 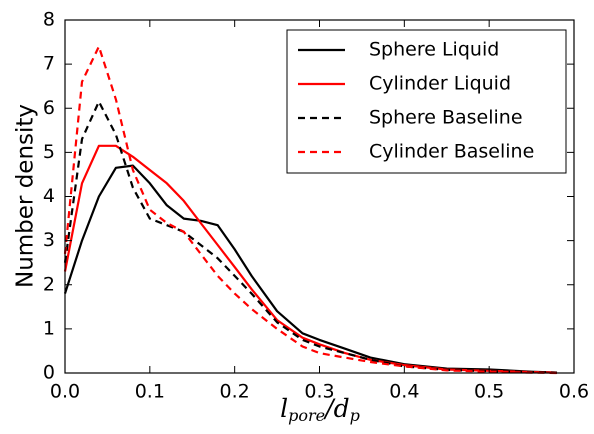 I want to click on x-tick-label: 0.3, so click(x=319, y=392).